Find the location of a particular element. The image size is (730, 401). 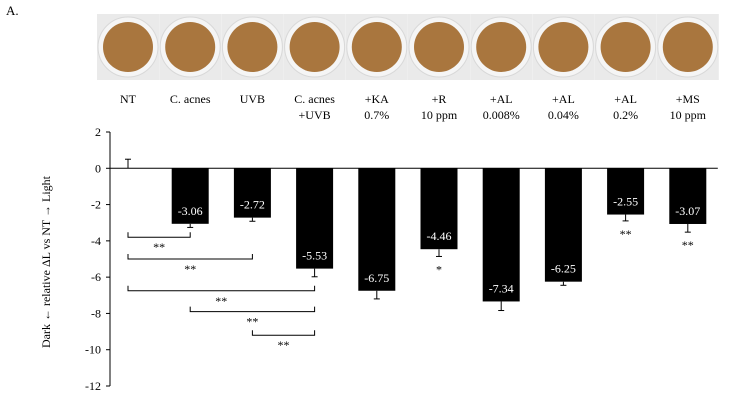

data-label: -3.07 is located at coordinates (687, 211).